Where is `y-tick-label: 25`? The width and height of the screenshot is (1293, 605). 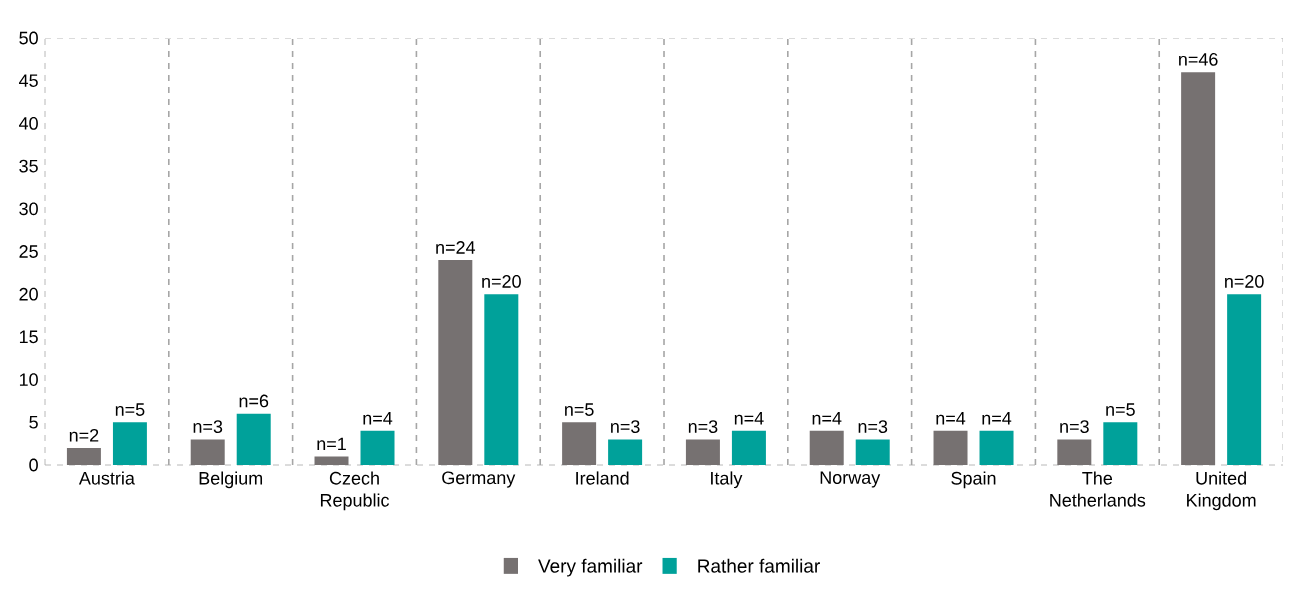
y-tick-label: 25 is located at coordinates (28, 251).